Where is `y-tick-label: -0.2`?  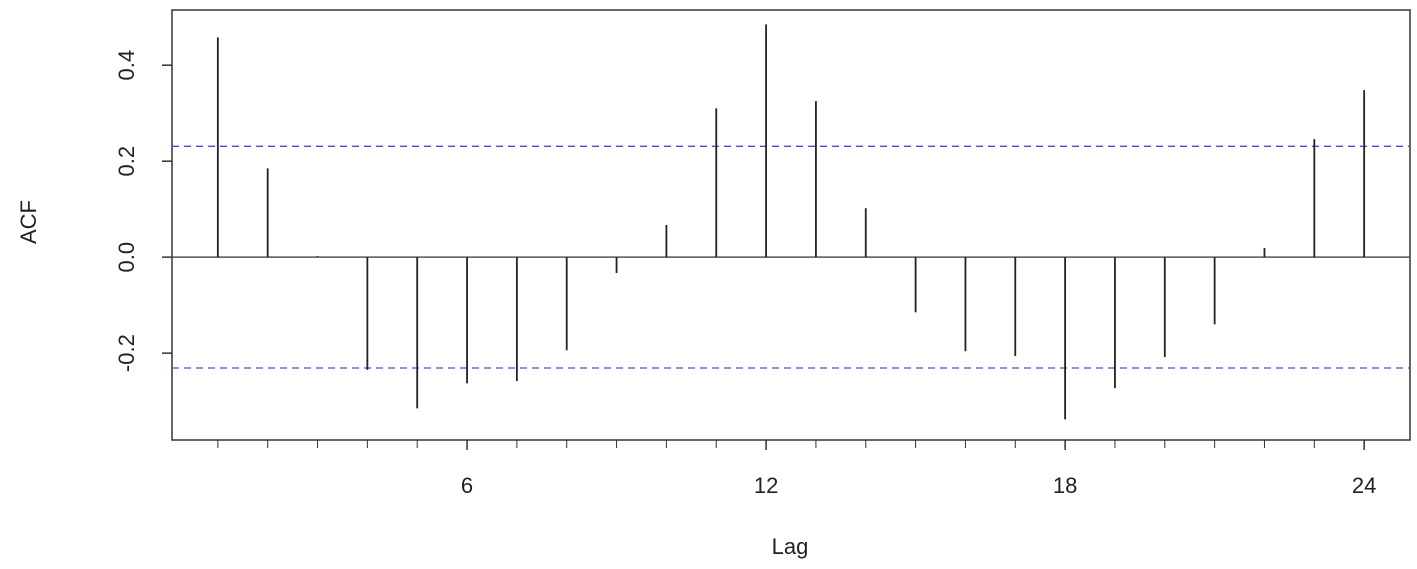 y-tick-label: -0.2 is located at coordinates (126, 353).